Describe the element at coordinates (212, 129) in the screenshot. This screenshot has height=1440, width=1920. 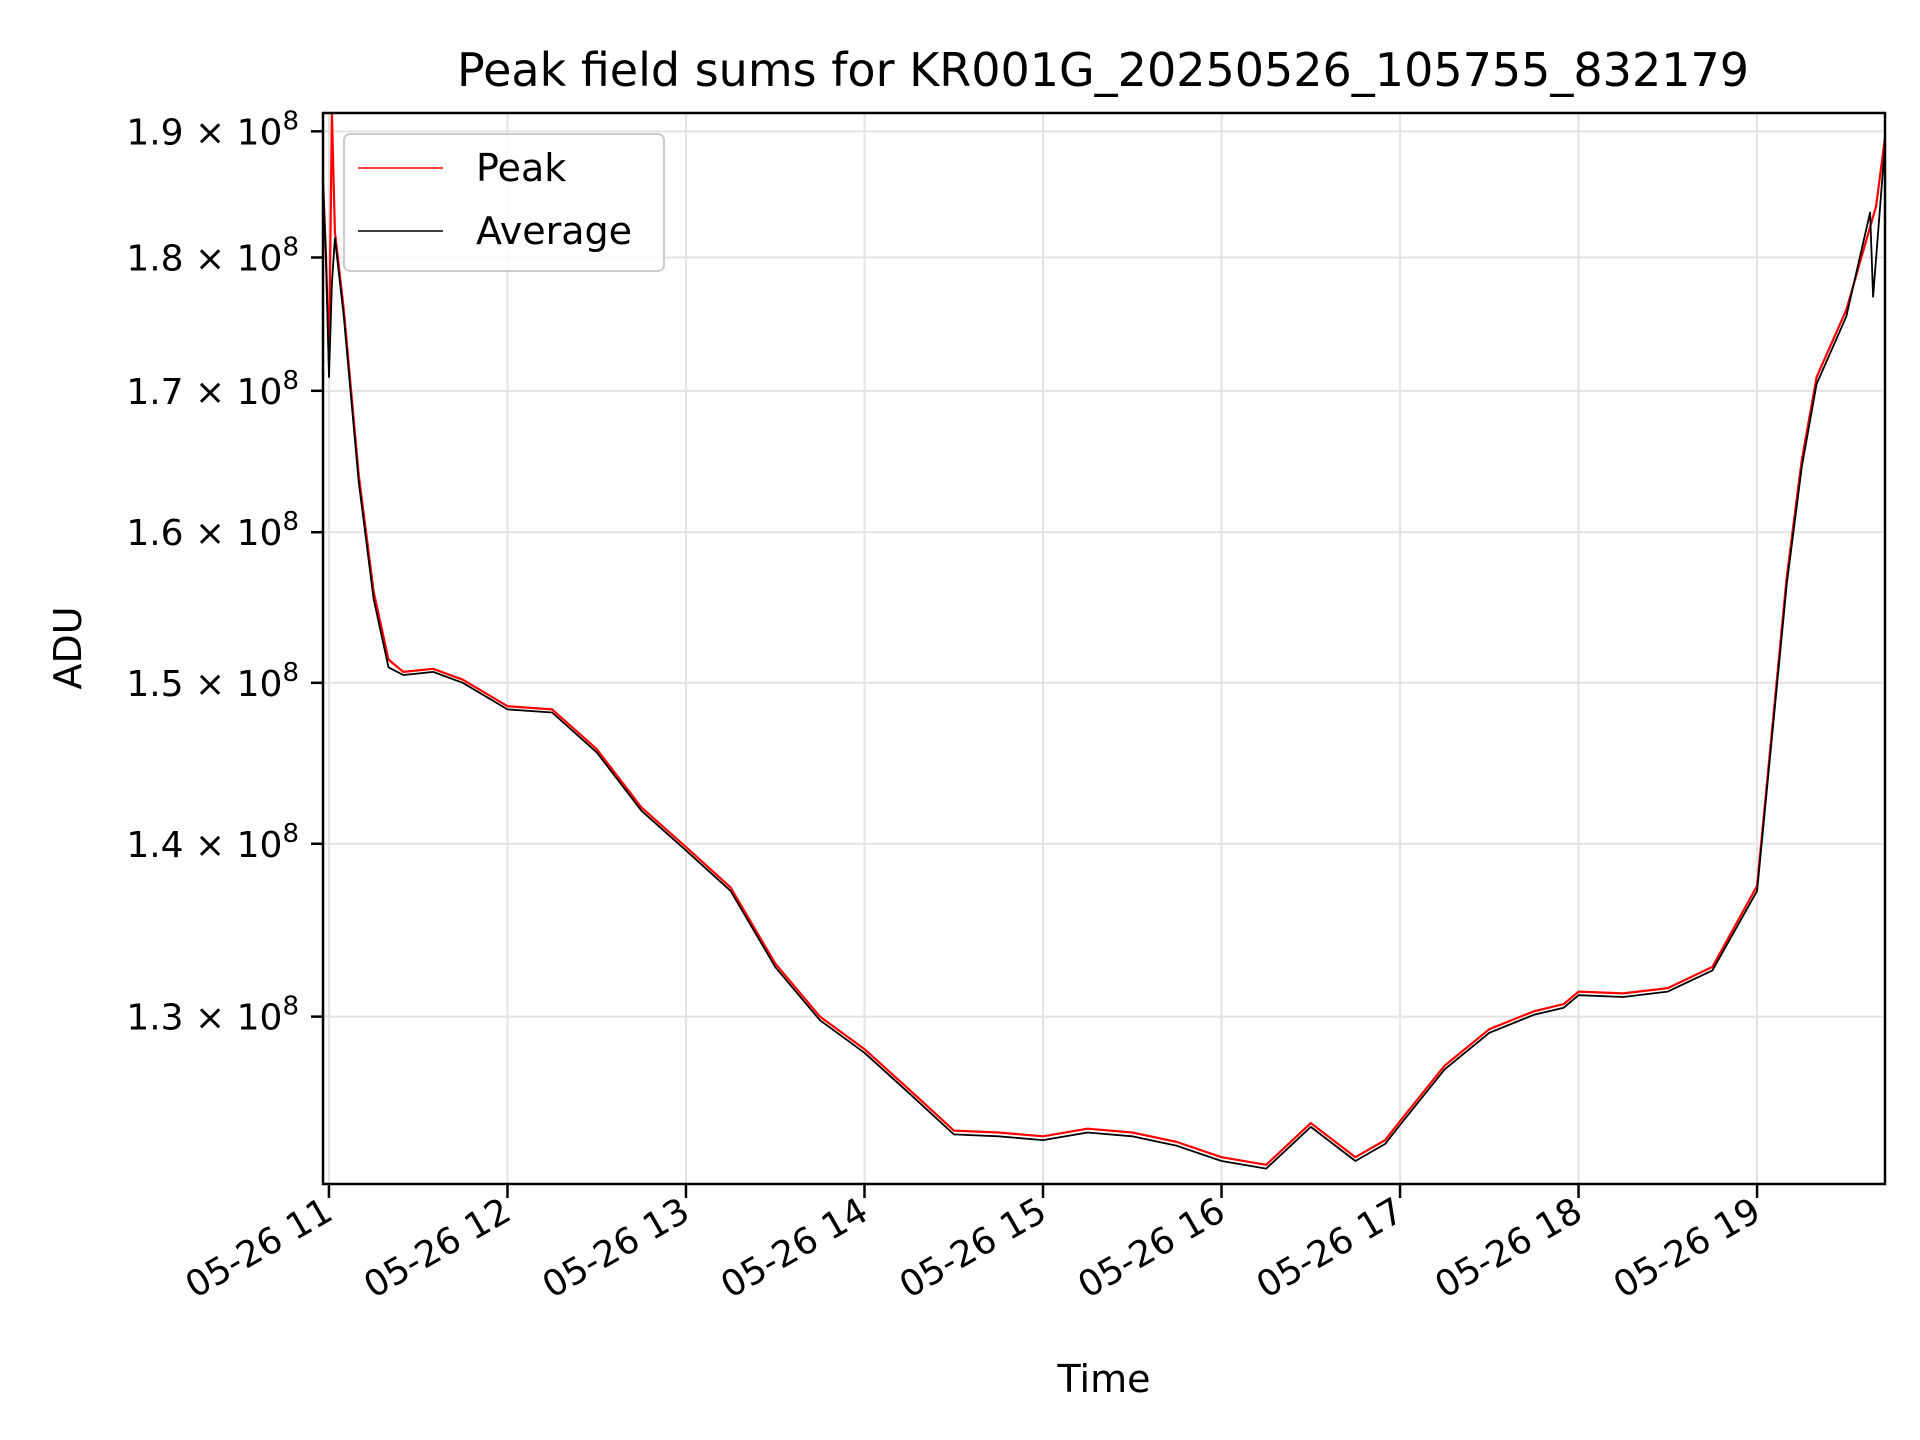
I see `y-tick-label: 1.9 × 108` at that location.